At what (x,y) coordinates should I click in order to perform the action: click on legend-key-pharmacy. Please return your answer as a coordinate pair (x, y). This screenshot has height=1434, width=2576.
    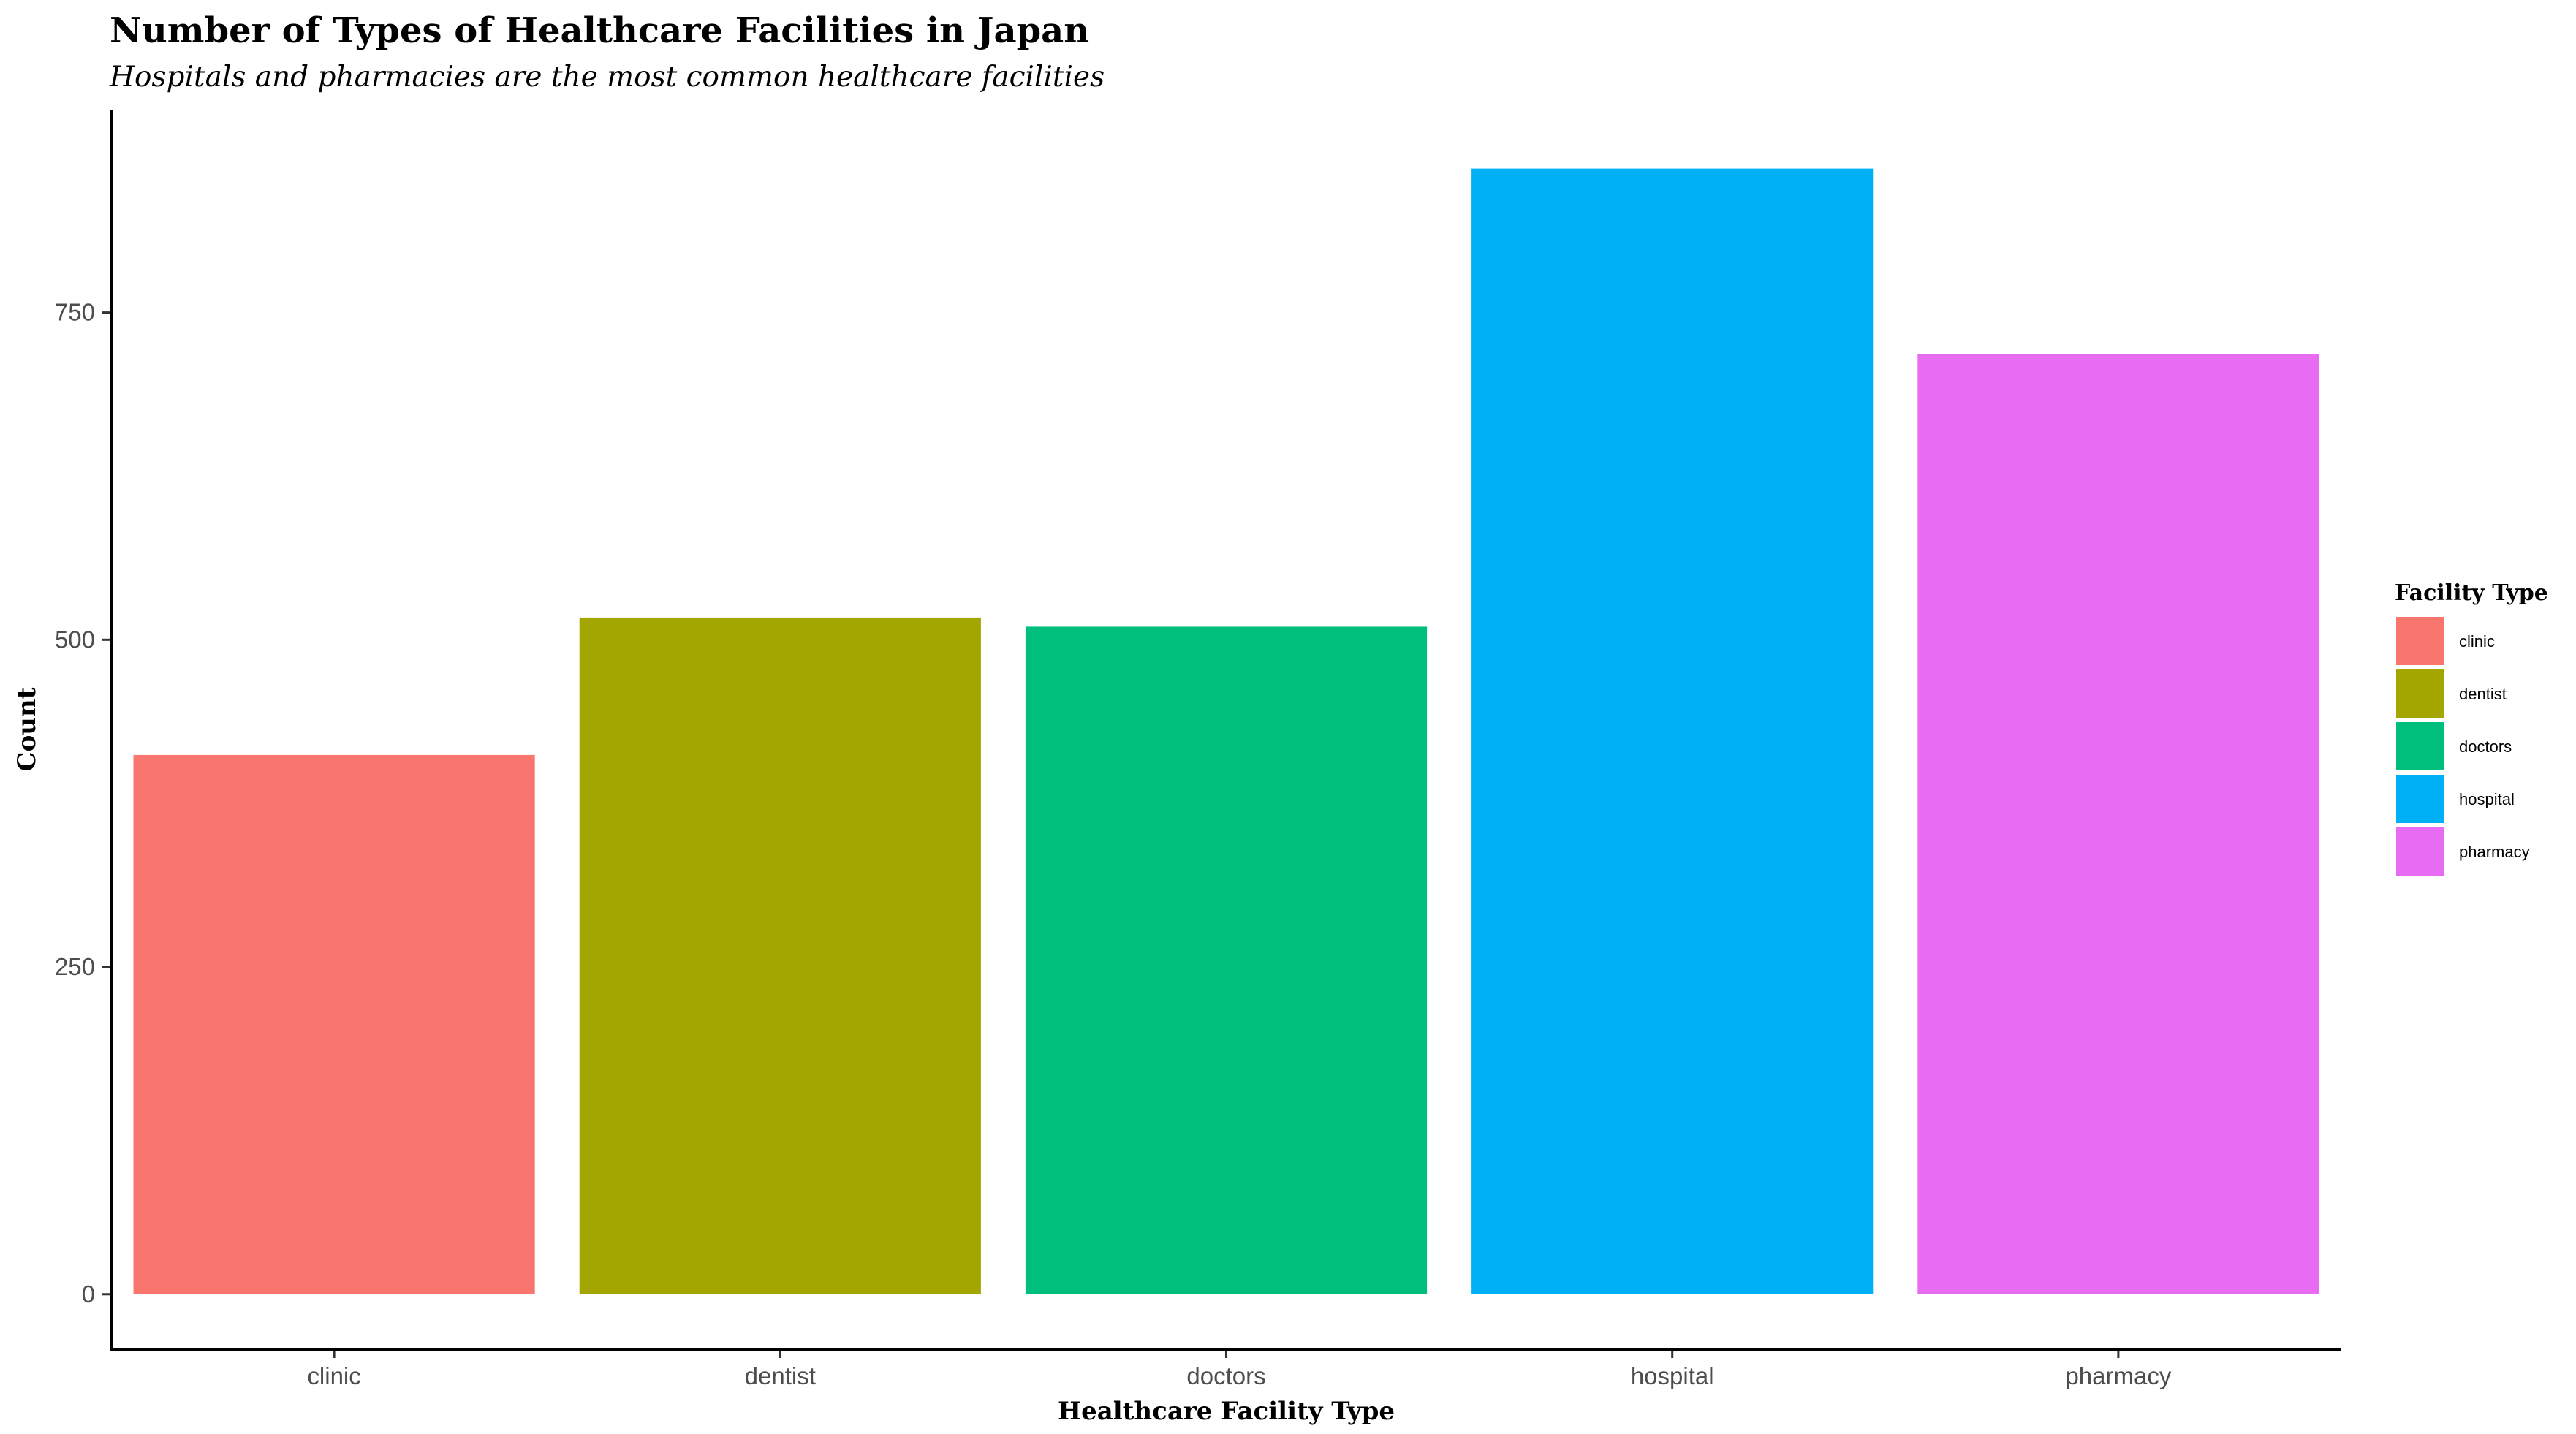
    Looking at the image, I should click on (2420, 851).